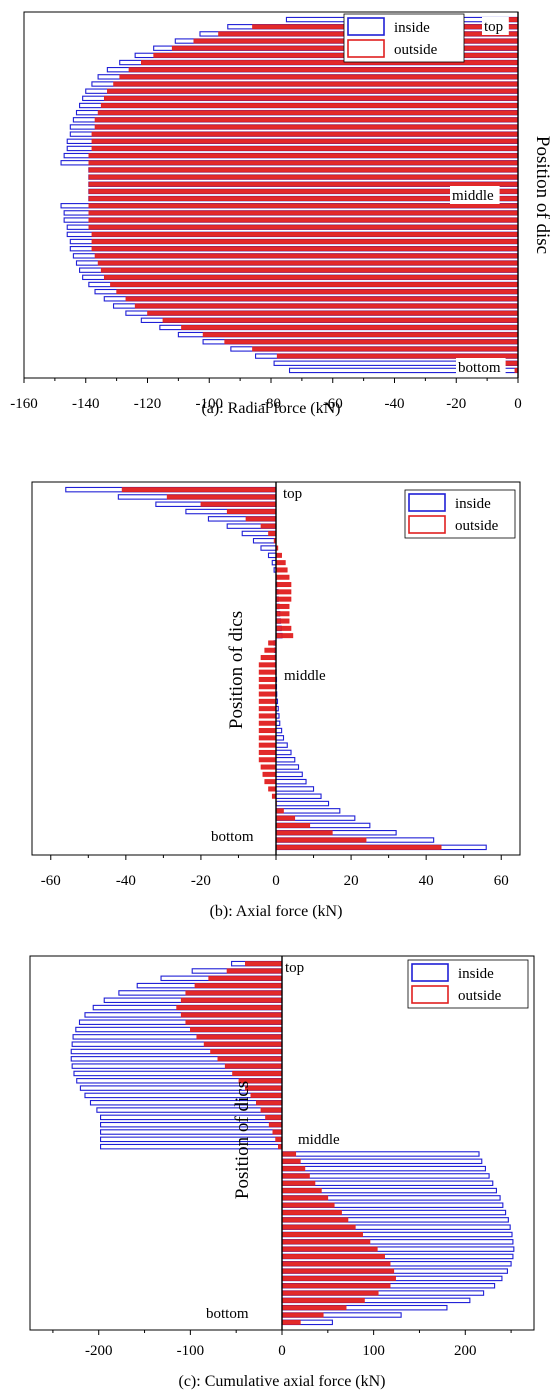 Image resolution: width=550 pixels, height=1396 pixels. Describe the element at coordinates (541, 195) in the screenshot. I see `y-axis-label: Position of disc` at that location.